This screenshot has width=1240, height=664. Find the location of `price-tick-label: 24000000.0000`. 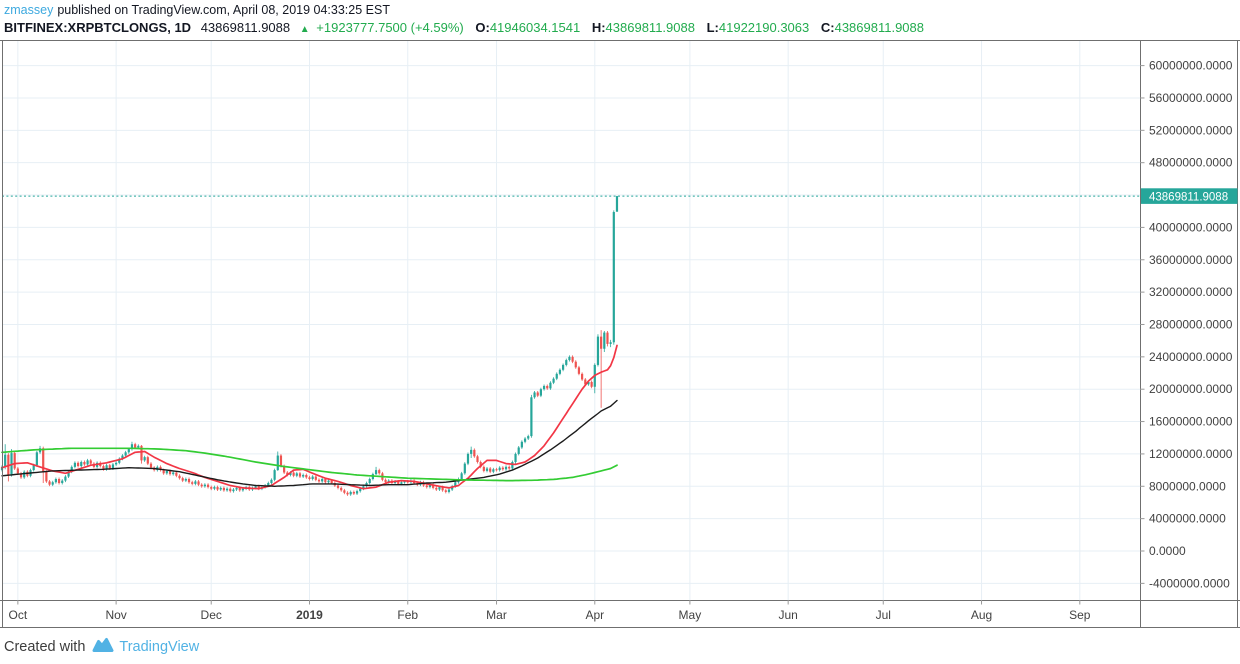

price-tick-label: 24000000.0000 is located at coordinates (1191, 357).